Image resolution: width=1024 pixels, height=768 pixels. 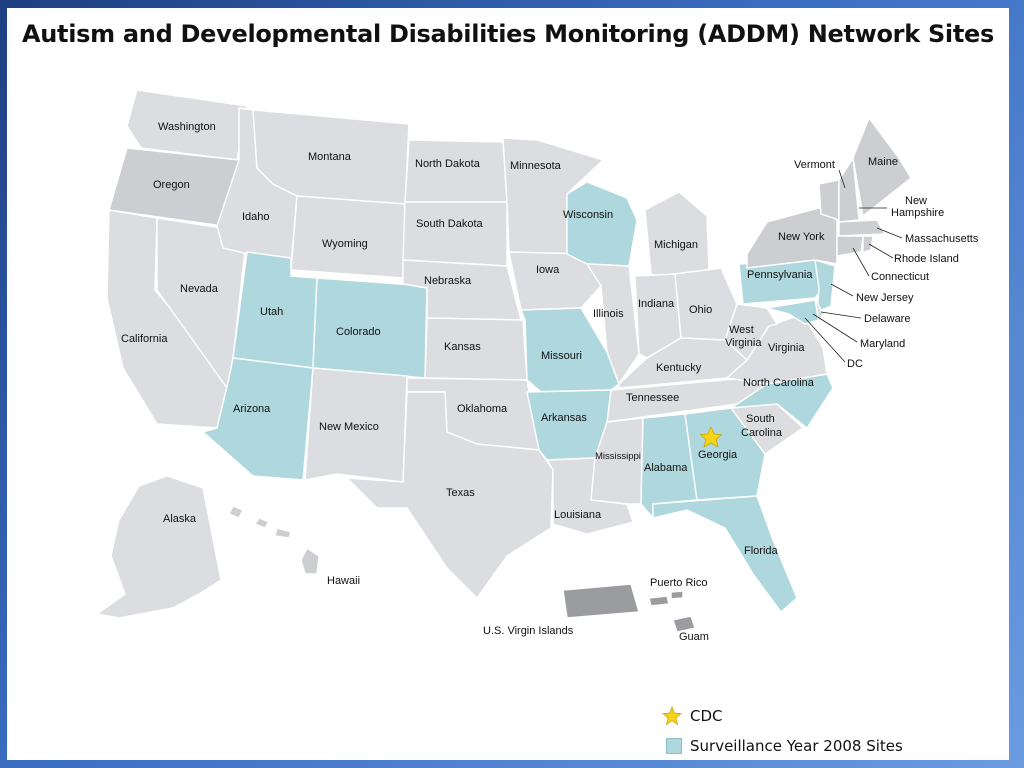 I want to click on state-texas, so click(x=450, y=495).